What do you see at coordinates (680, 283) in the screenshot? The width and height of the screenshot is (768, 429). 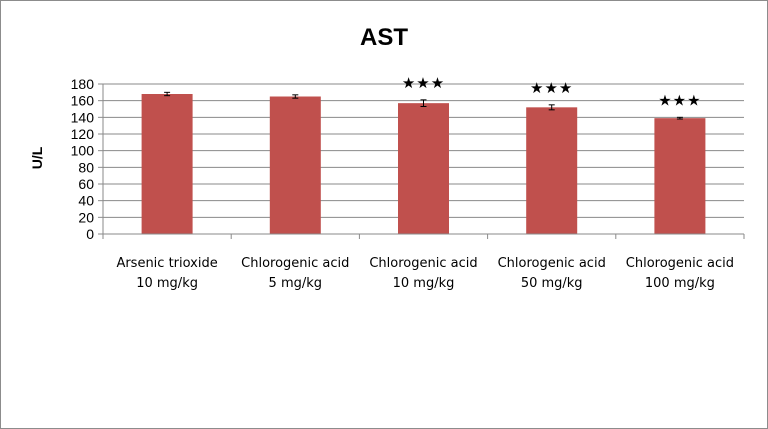 I see `x-tick-label: 100 mg/kg` at bounding box center [680, 283].